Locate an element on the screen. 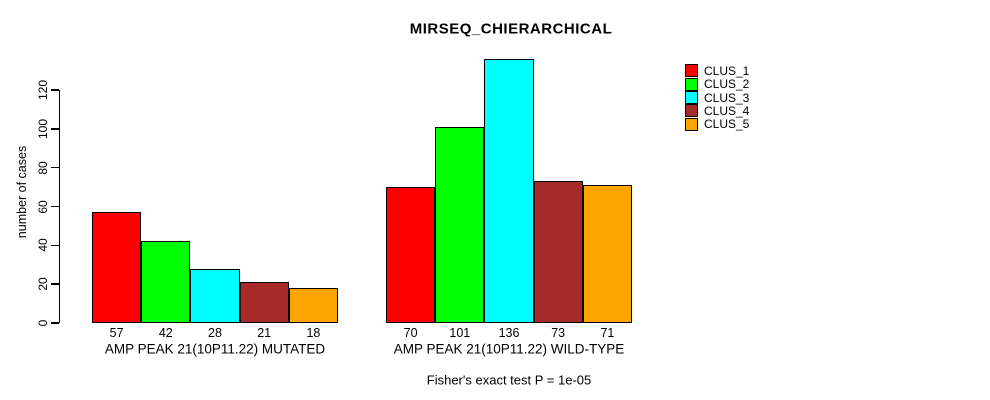 Image resolution: width=990 pixels, height=400 pixels. legend-item-clus_4: CLUS_4 is located at coordinates (717, 110).